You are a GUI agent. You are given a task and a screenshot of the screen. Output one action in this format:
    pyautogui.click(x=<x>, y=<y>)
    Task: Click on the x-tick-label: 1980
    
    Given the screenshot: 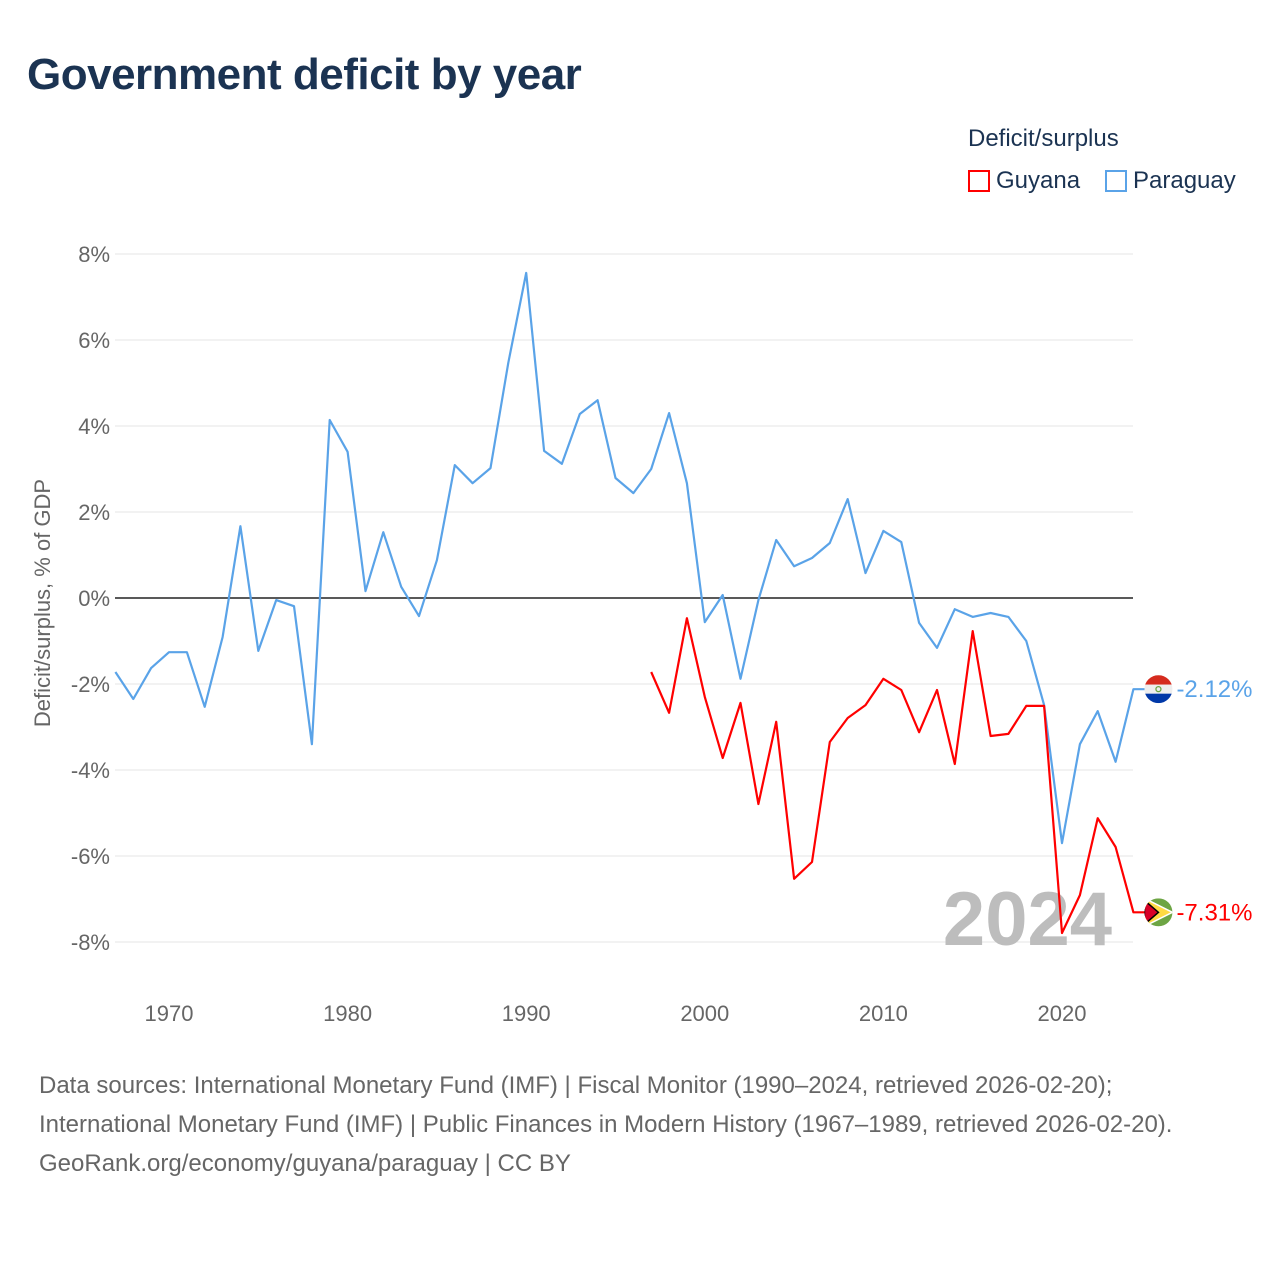 What is the action you would take?
    pyautogui.click(x=347, y=1013)
    